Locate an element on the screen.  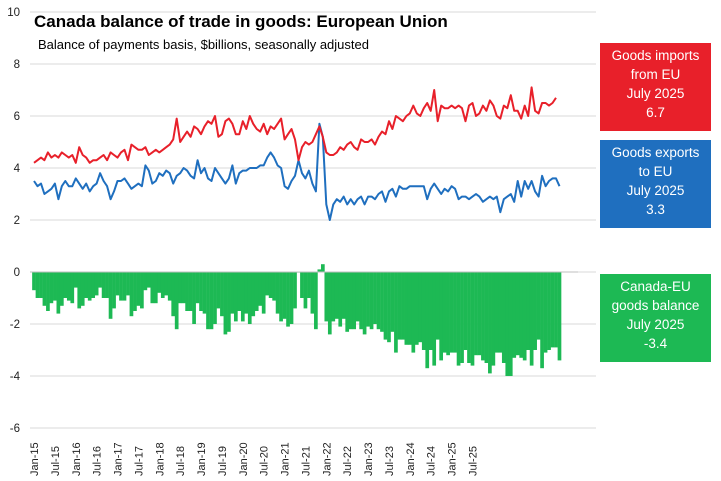
exports-callout-value: 3.3 is located at coordinates (655, 209).